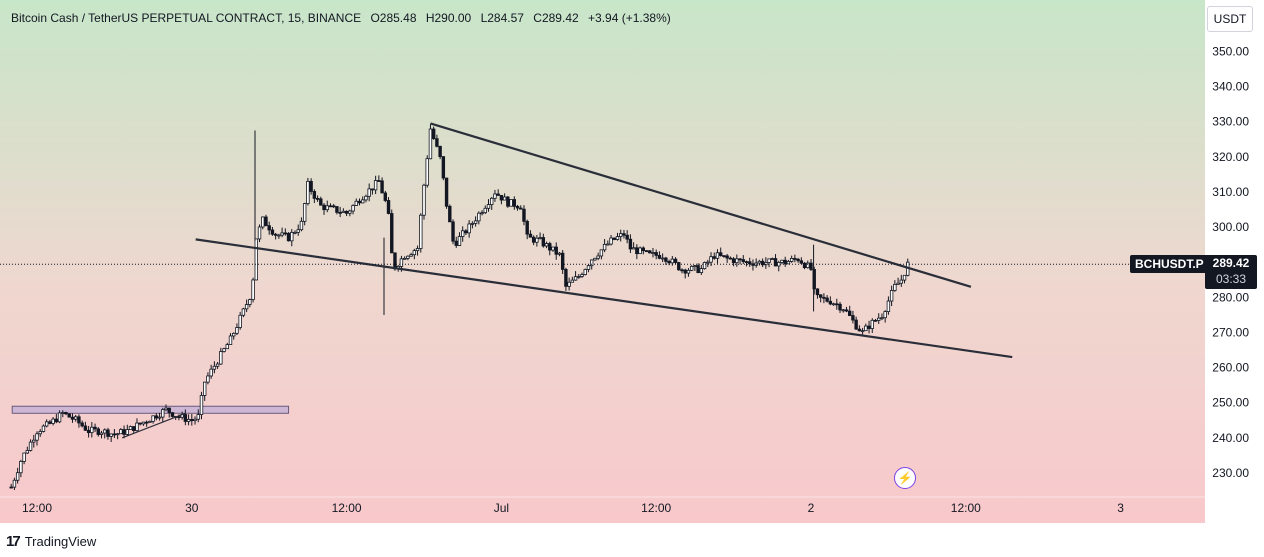 This screenshot has width=1264, height=557. I want to click on y-tick-label: 280.00, so click(1230, 297).